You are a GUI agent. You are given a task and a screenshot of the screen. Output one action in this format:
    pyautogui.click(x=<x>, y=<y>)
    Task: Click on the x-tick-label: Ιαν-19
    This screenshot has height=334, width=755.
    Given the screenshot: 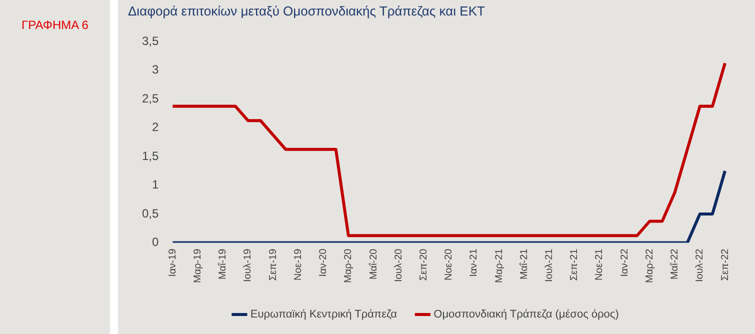 What is the action you would take?
    pyautogui.click(x=172, y=262)
    